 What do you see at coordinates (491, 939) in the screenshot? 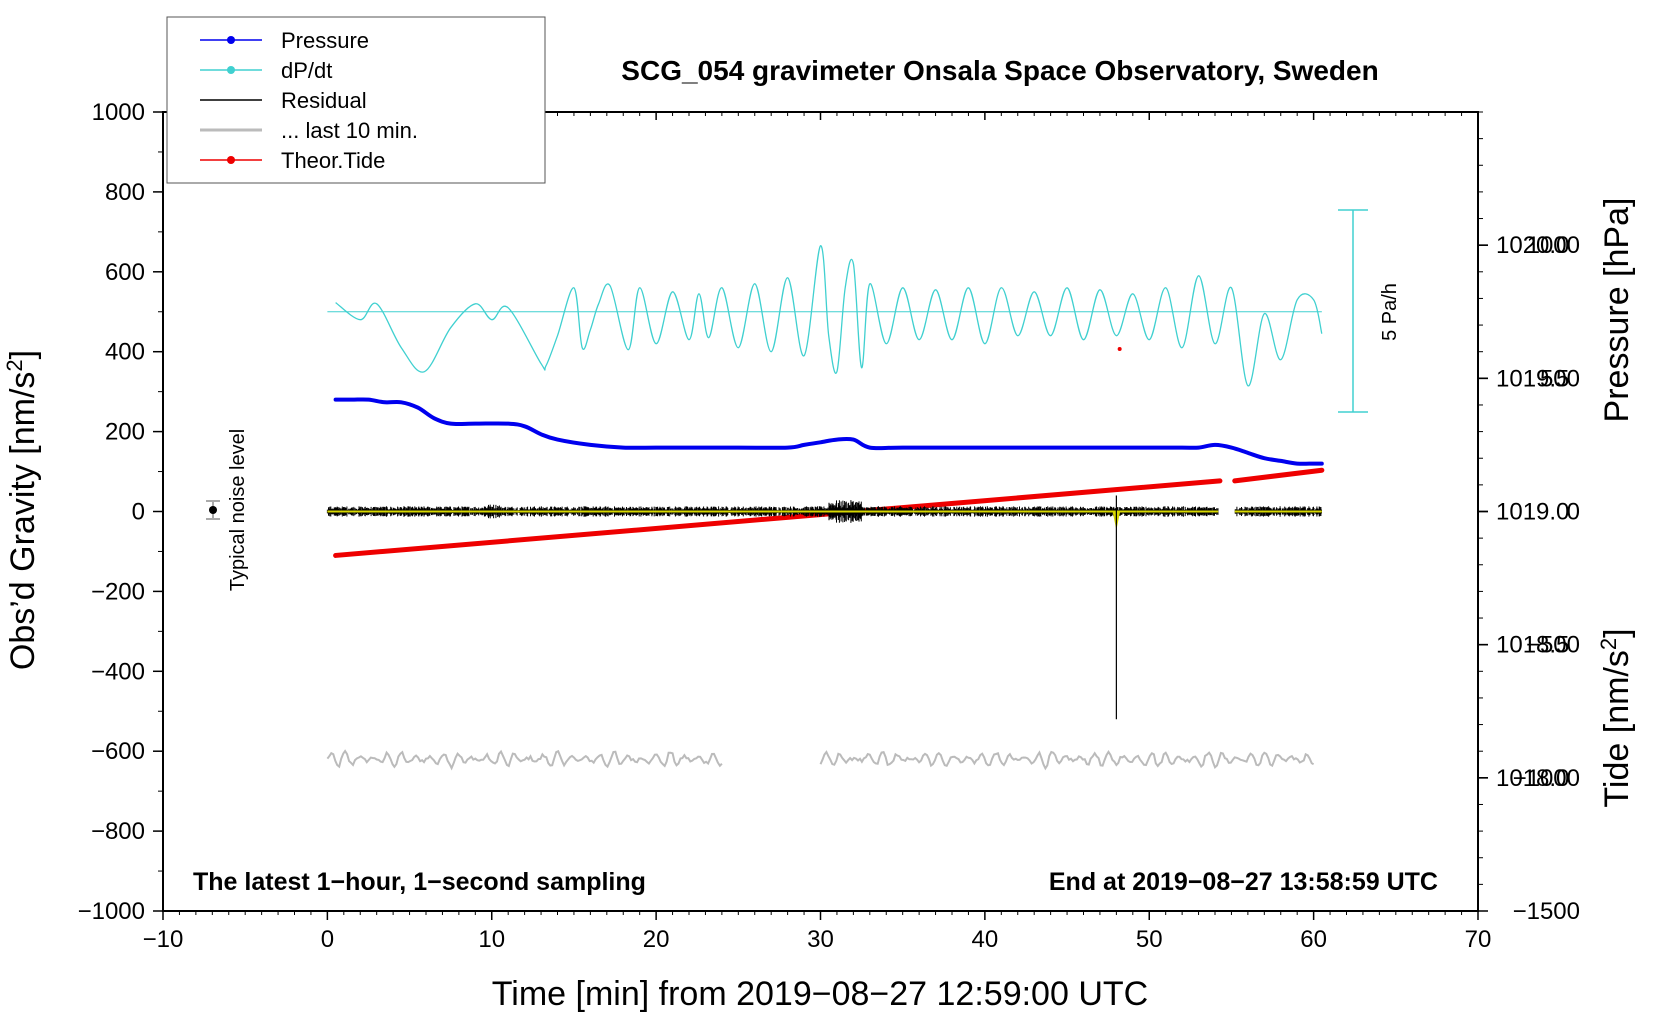
I see `x-tick-label: 10` at bounding box center [491, 939].